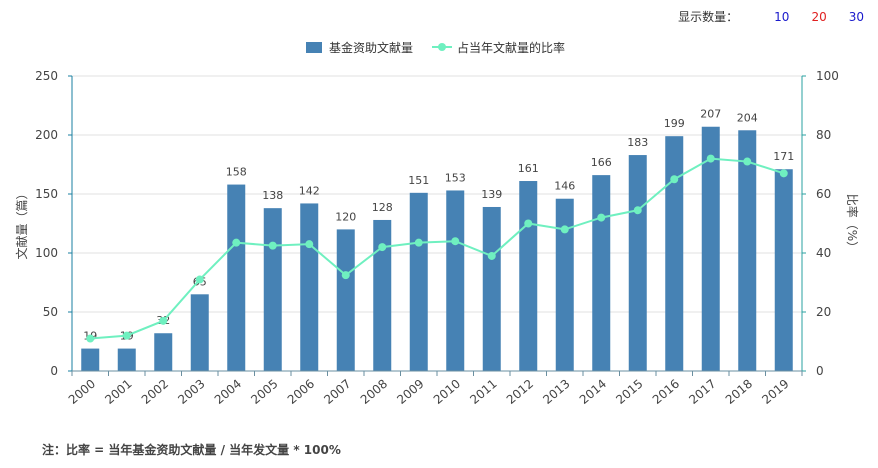 This screenshot has height=468, width=878. Describe the element at coordinates (410, 392) in the screenshot. I see `x-tick-label: 2009` at that location.